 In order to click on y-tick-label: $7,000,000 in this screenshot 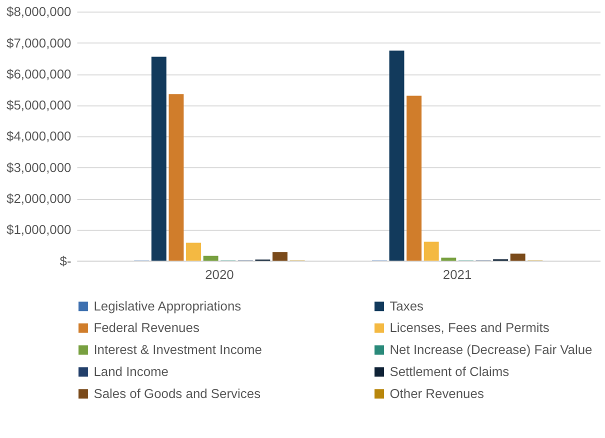, I will do `click(39, 42)`.